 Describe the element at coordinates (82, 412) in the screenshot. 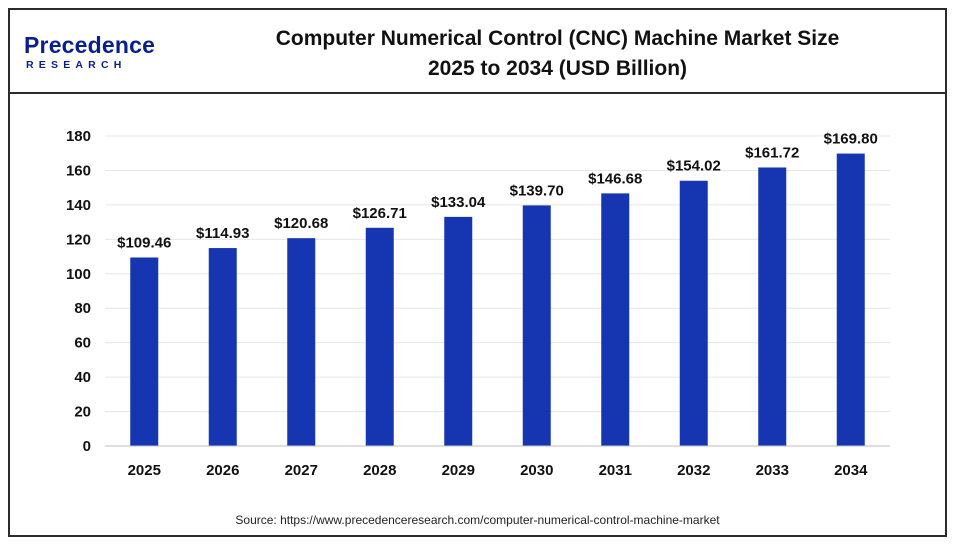

I see `y-tick-label: 20` at that location.